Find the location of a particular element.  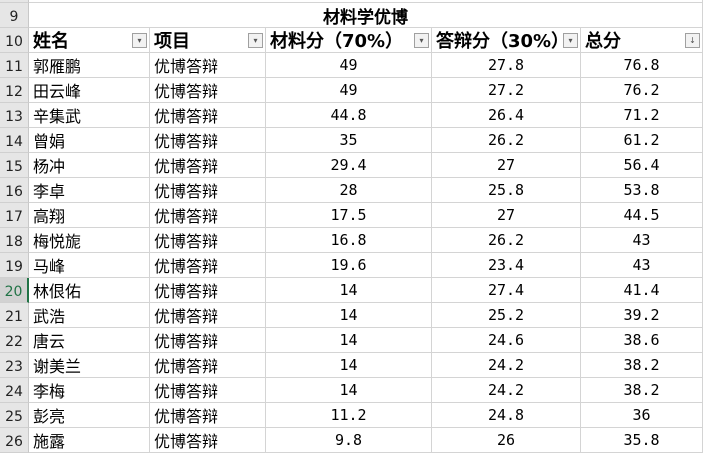

cell-name: 郭雁鹏 is located at coordinates (89, 65).